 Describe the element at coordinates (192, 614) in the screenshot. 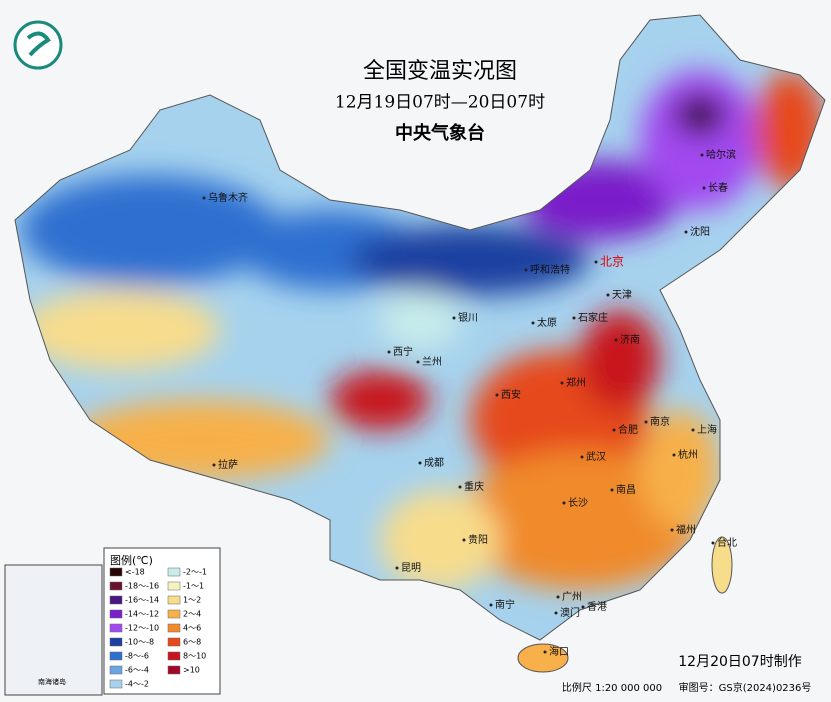

I see `legend-label: 2～4` at that location.